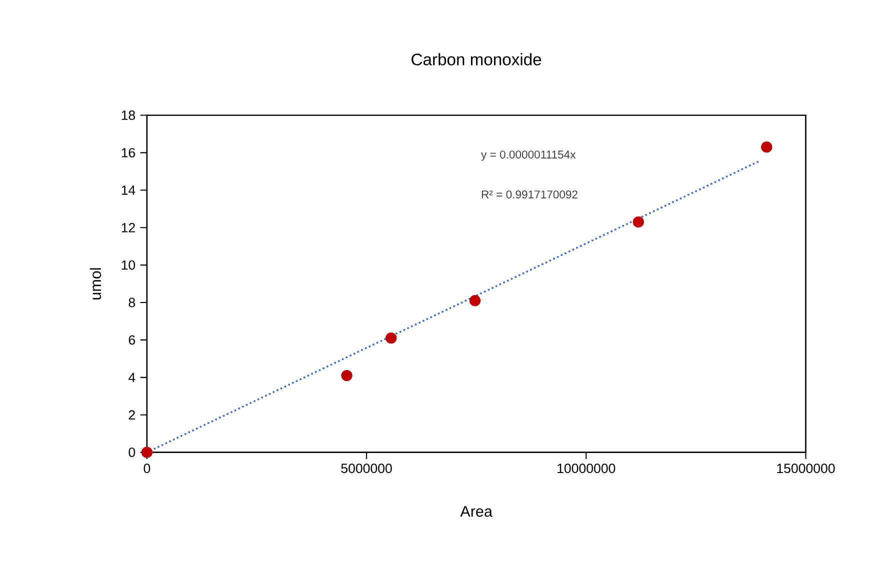  What do you see at coordinates (129, 153) in the screenshot?
I see `y-tick-label: 16` at bounding box center [129, 153].